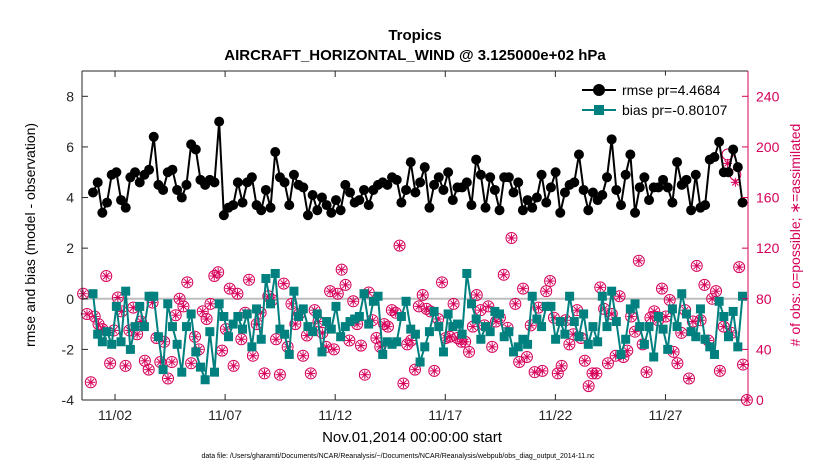  I want to click on y-axis-right-label: # of obs: o=possible; ∗=assimilated, so click(795, 235).